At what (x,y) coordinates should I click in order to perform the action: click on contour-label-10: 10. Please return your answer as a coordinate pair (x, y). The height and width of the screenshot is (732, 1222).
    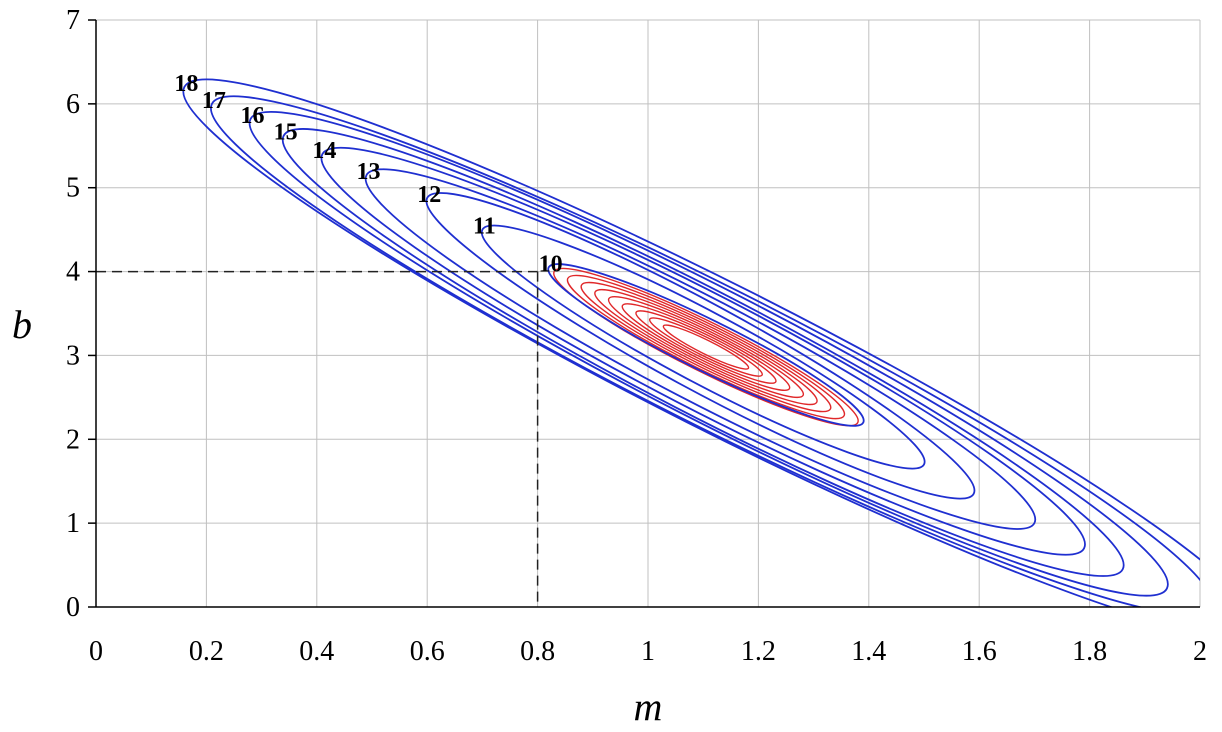
    Looking at the image, I should click on (551, 264).